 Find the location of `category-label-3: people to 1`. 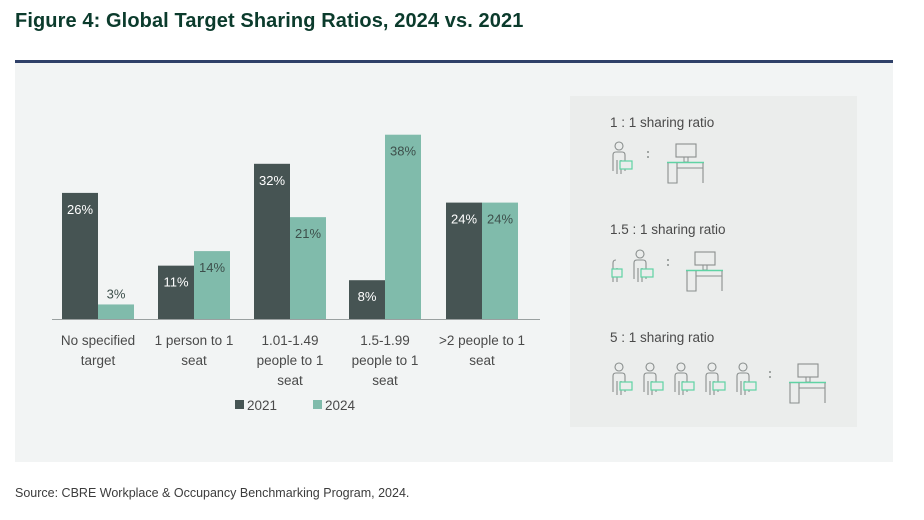

category-label-3: people to 1 is located at coordinates (385, 360).